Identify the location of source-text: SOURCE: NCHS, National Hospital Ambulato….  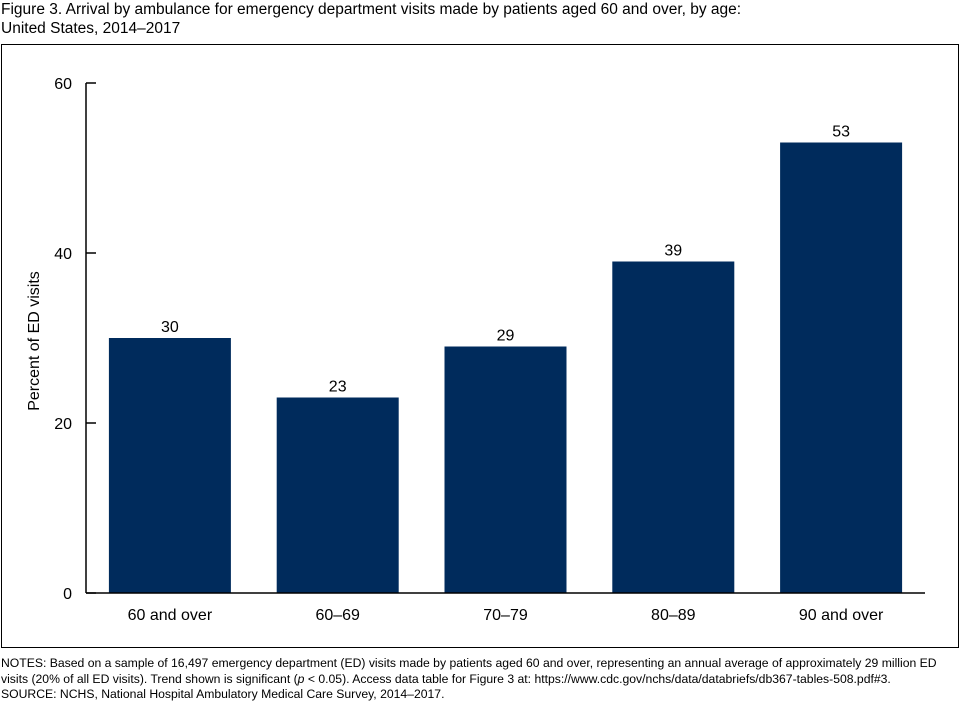
(223, 694).